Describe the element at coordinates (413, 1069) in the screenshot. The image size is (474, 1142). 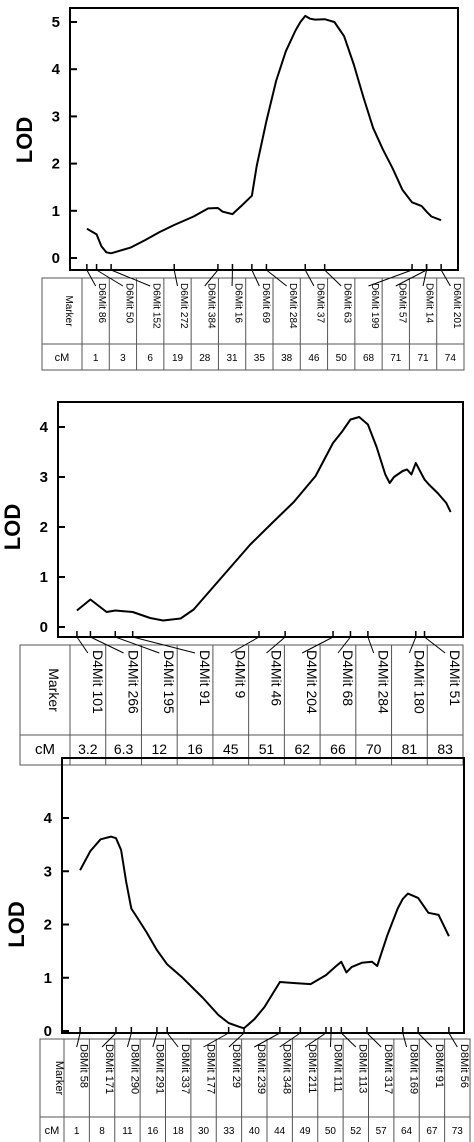
I see `marker-name: D8Mit 169` at that location.